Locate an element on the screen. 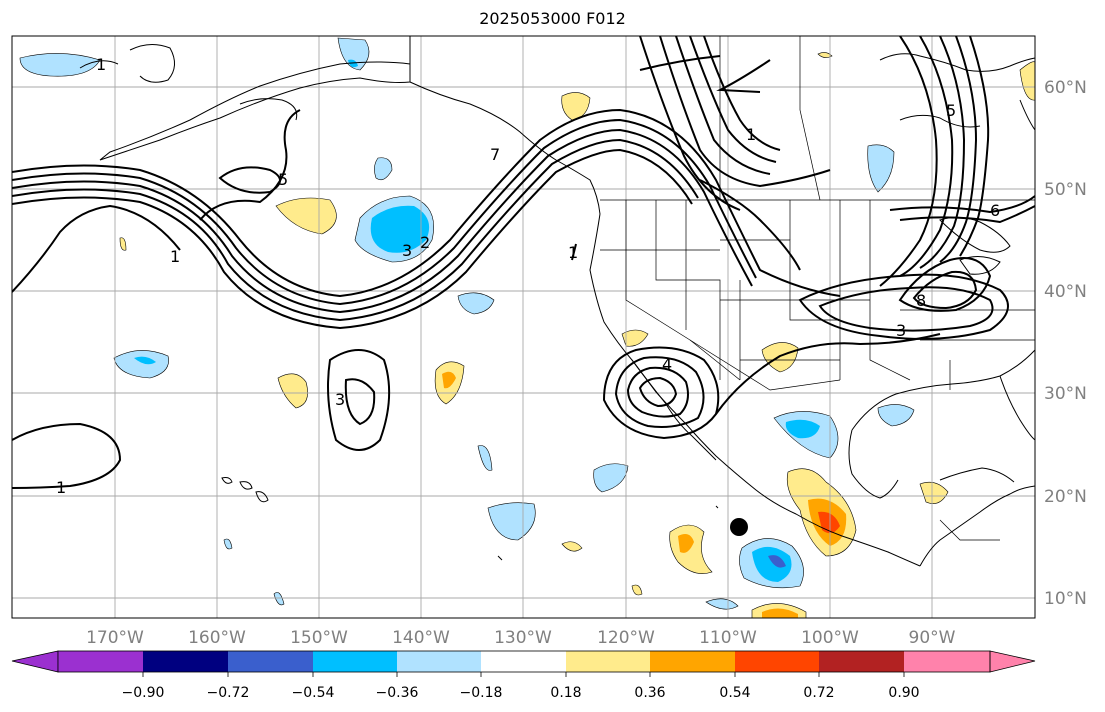  longitude-label: 170°W is located at coordinates (115, 638).